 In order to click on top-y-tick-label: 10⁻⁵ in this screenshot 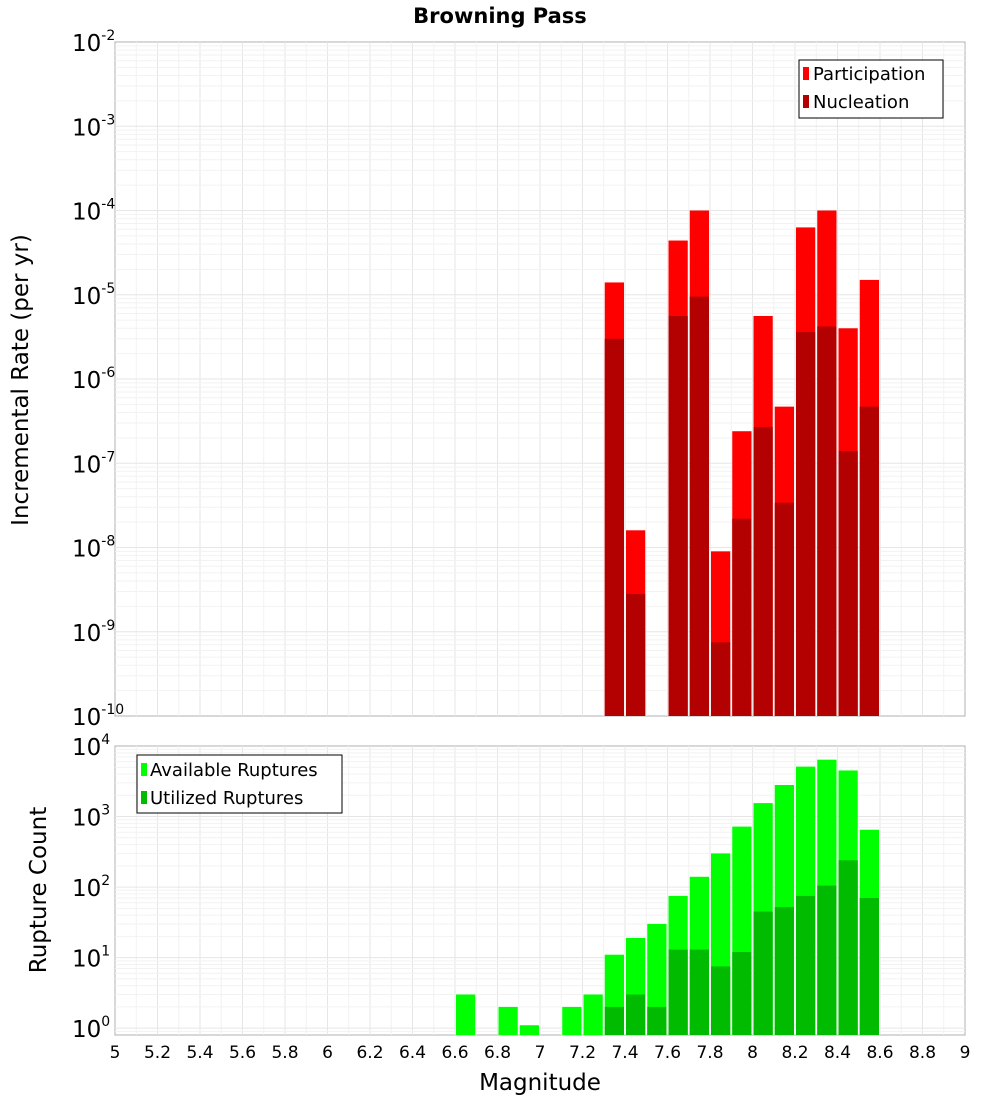, I will do `click(93, 295)`.